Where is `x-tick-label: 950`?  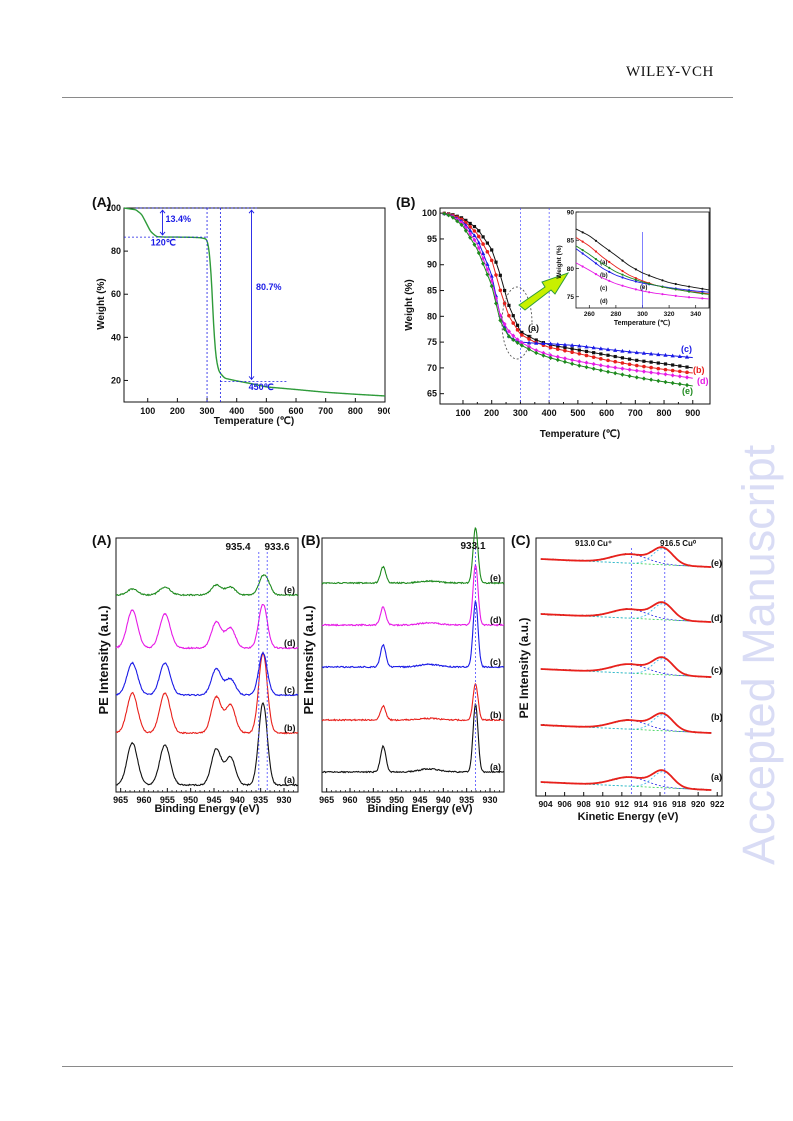 x-tick-label: 950 is located at coordinates (396, 800).